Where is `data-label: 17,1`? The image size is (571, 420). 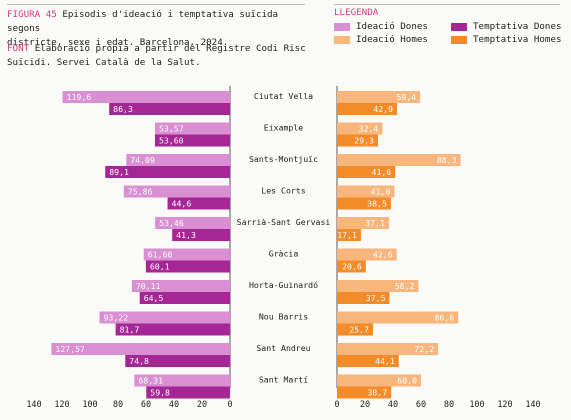
data-label: 17,1 is located at coordinates (347, 235).